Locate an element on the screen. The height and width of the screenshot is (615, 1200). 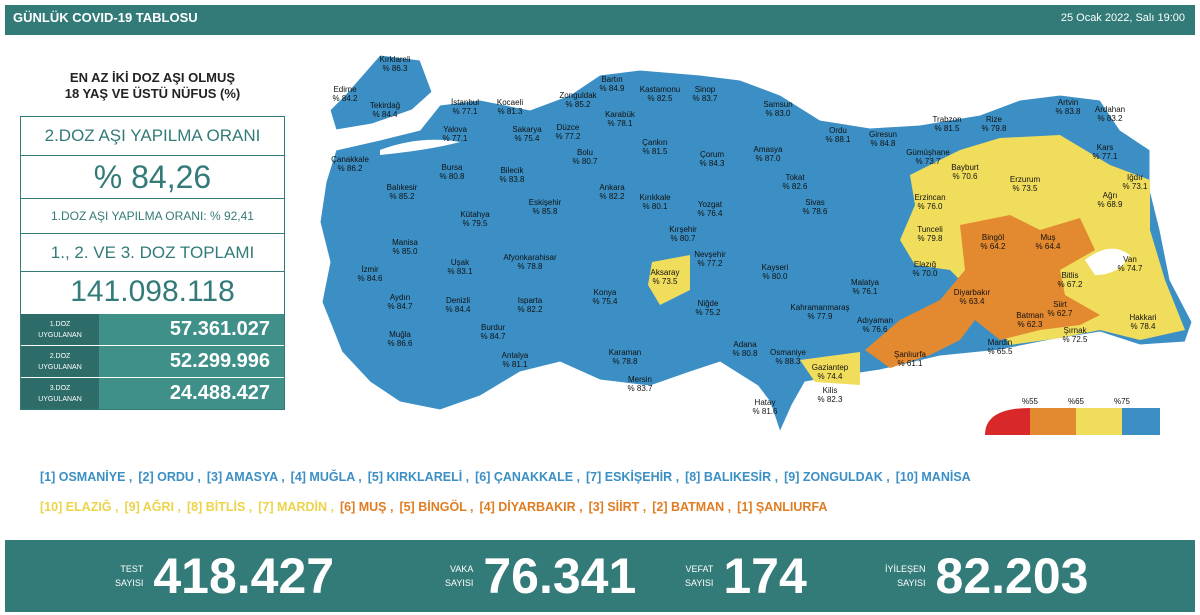
province-value: % 82.5 is located at coordinates (660, 98).